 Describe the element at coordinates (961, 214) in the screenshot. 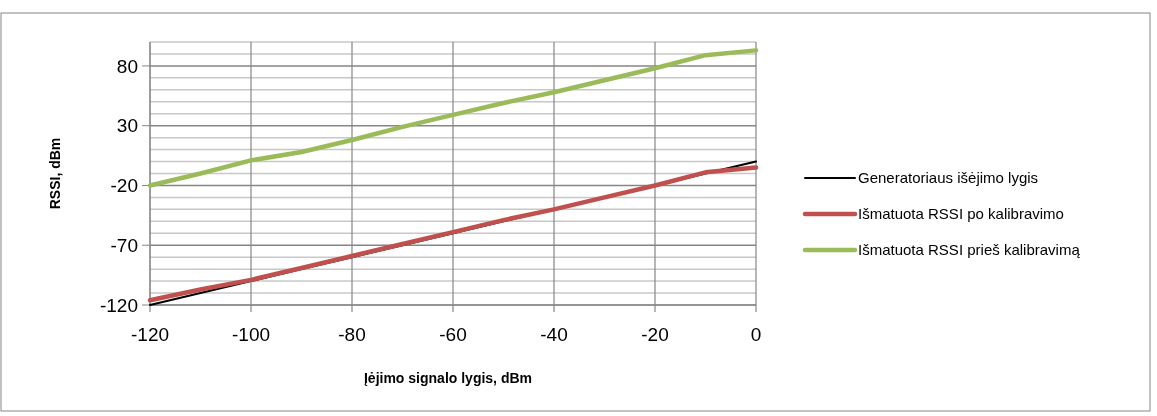

I see `legend-label: Išmatuota RSSI po kalibravimo` at that location.